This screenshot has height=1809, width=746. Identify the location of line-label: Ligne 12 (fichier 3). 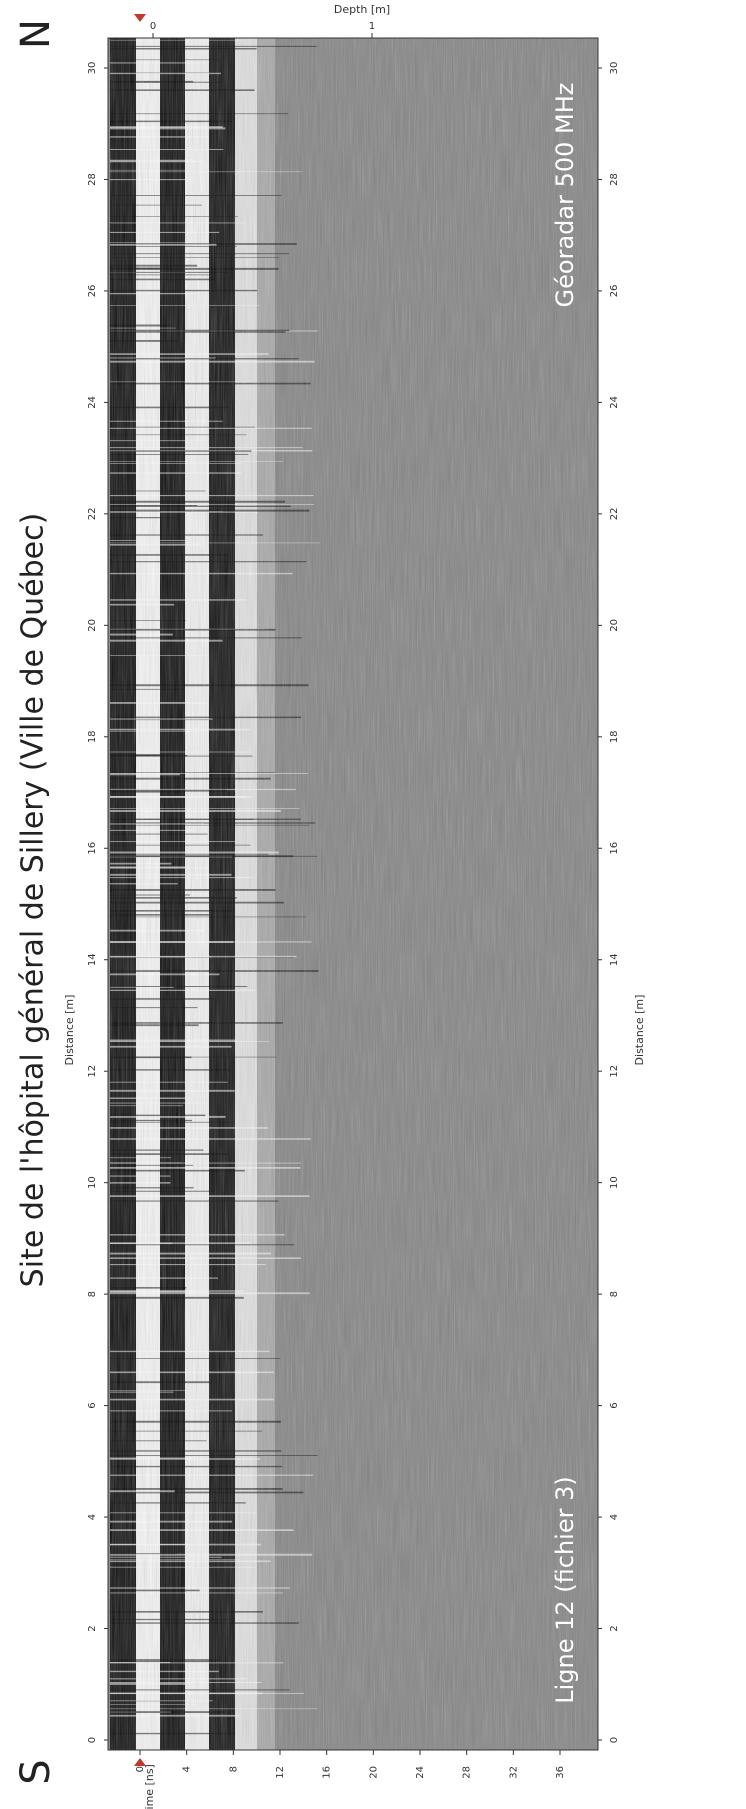
(565, 1590).